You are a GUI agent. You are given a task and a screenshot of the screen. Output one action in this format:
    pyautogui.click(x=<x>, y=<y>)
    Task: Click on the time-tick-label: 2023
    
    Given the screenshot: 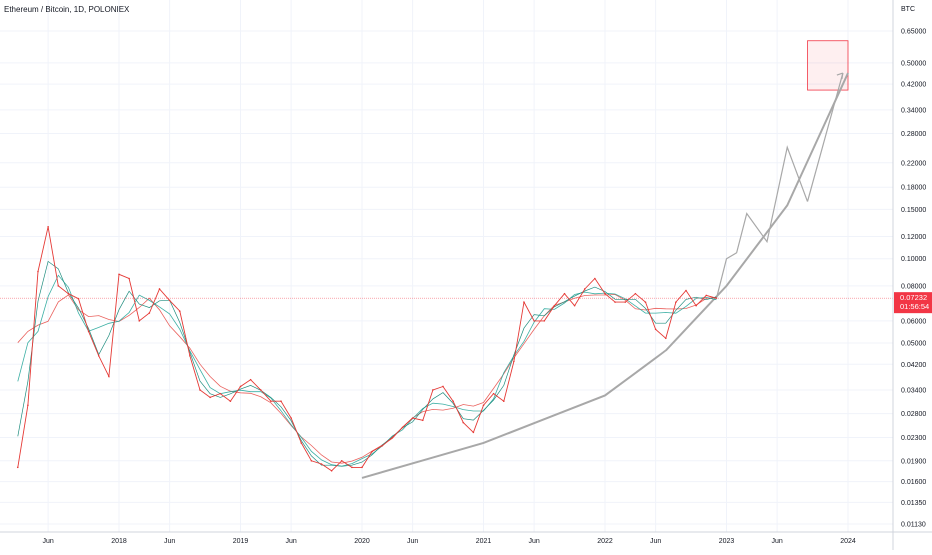 What is the action you would take?
    pyautogui.click(x=727, y=541)
    